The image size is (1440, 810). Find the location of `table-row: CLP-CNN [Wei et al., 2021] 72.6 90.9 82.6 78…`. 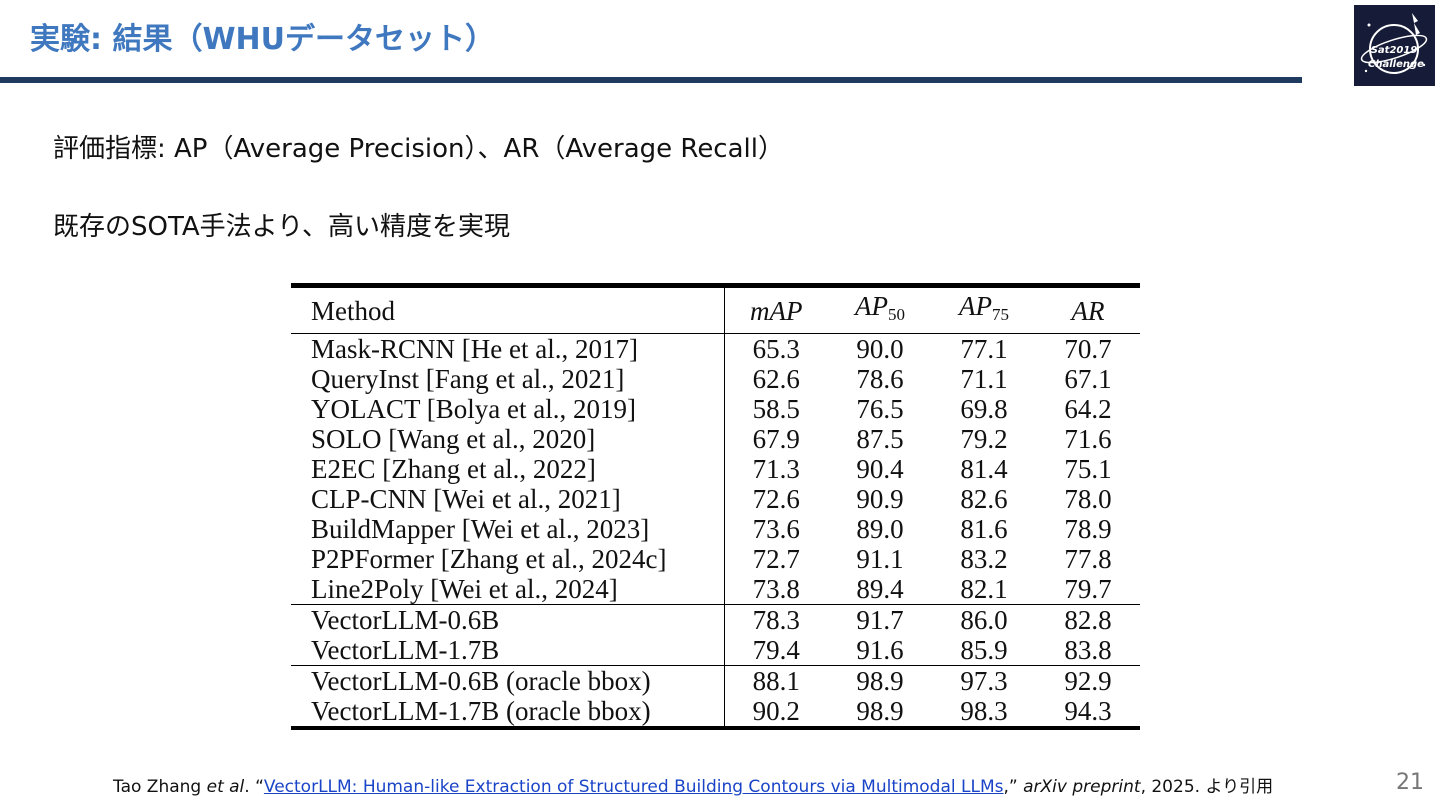

table-row: CLP-CNN [Wei et al., 2021] 72.6 90.9 82.6 78… is located at coordinates (715, 499).